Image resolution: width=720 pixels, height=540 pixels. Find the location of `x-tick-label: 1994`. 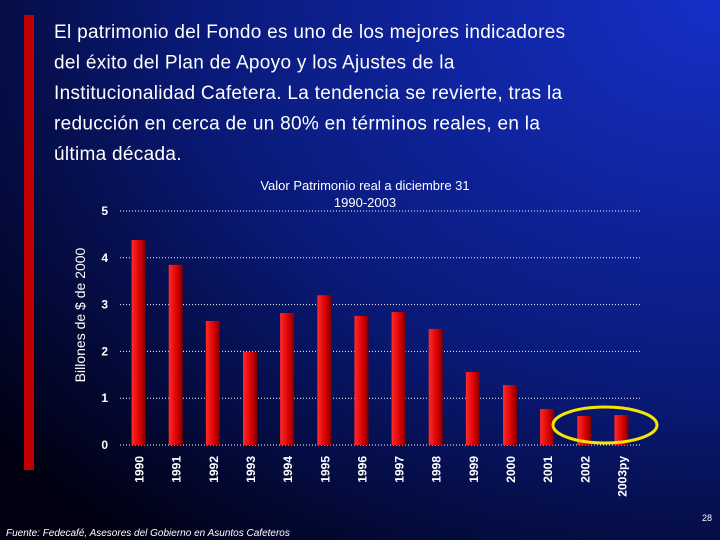

x-tick-label: 1994 is located at coordinates (288, 469).